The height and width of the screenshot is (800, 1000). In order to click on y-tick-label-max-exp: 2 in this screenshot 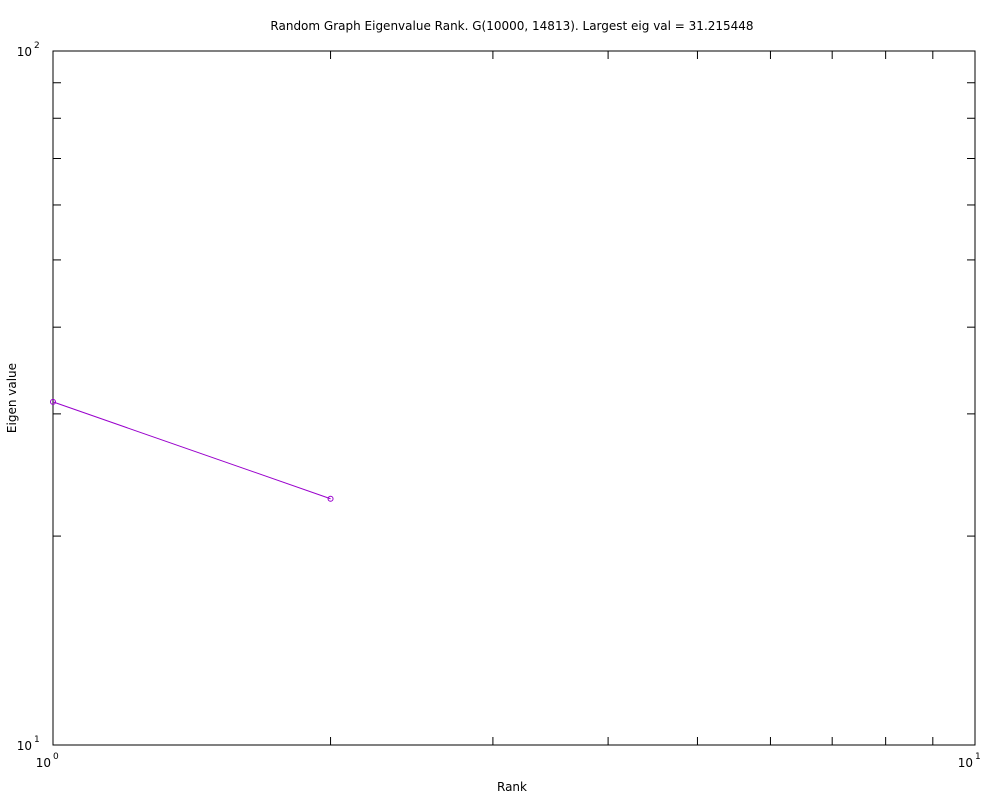, I will do `click(37, 46)`.